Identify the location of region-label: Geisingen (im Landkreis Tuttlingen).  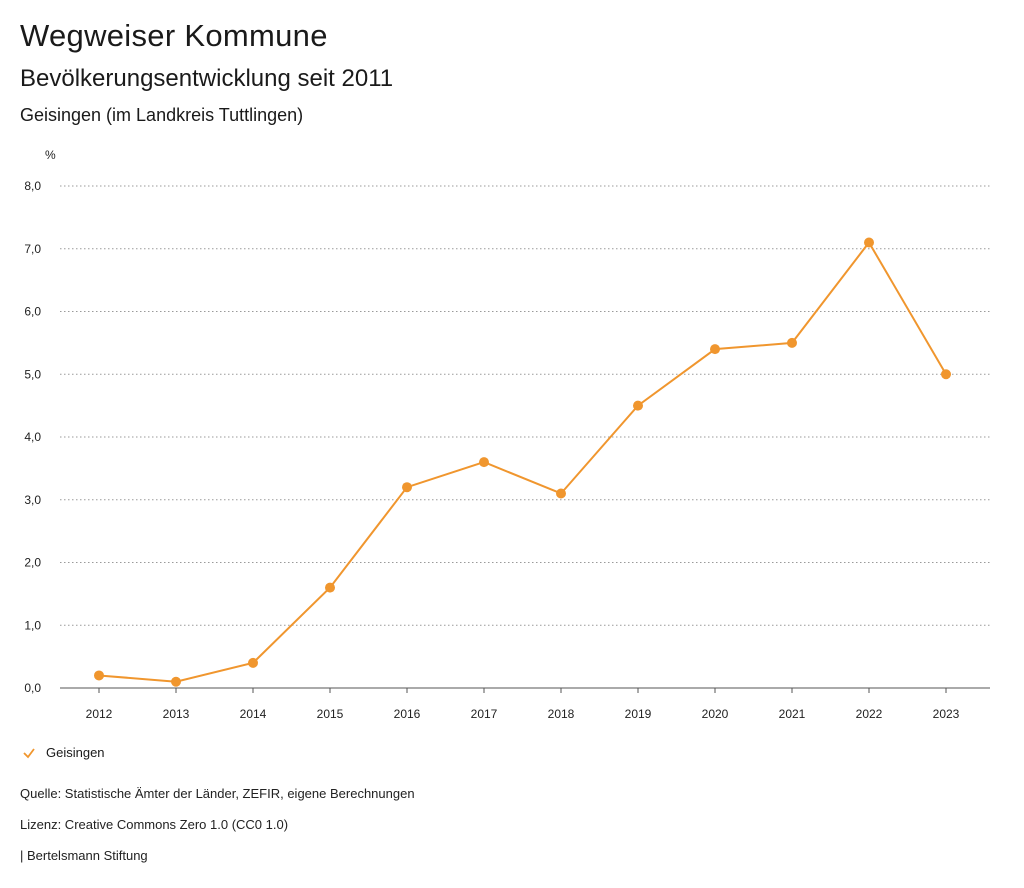
(162, 115).